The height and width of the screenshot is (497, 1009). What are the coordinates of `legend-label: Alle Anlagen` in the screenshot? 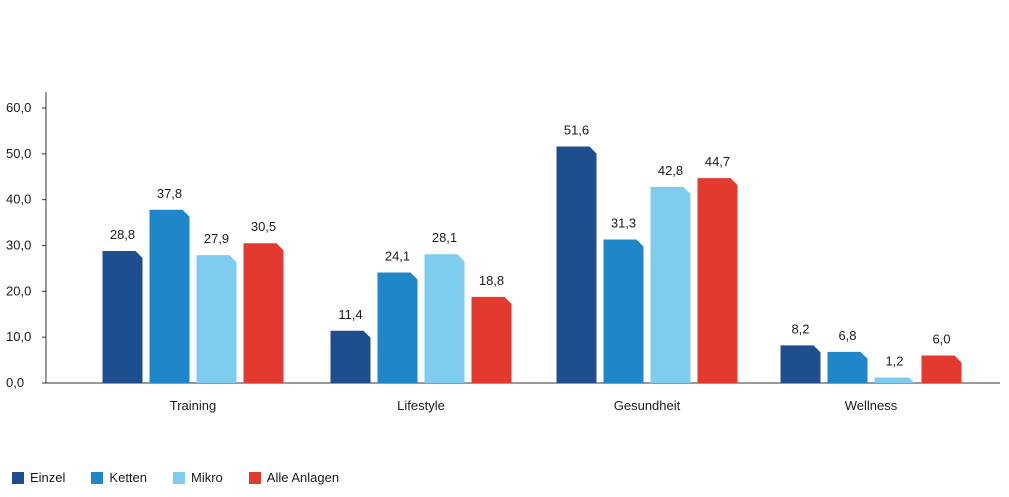 It's located at (303, 477).